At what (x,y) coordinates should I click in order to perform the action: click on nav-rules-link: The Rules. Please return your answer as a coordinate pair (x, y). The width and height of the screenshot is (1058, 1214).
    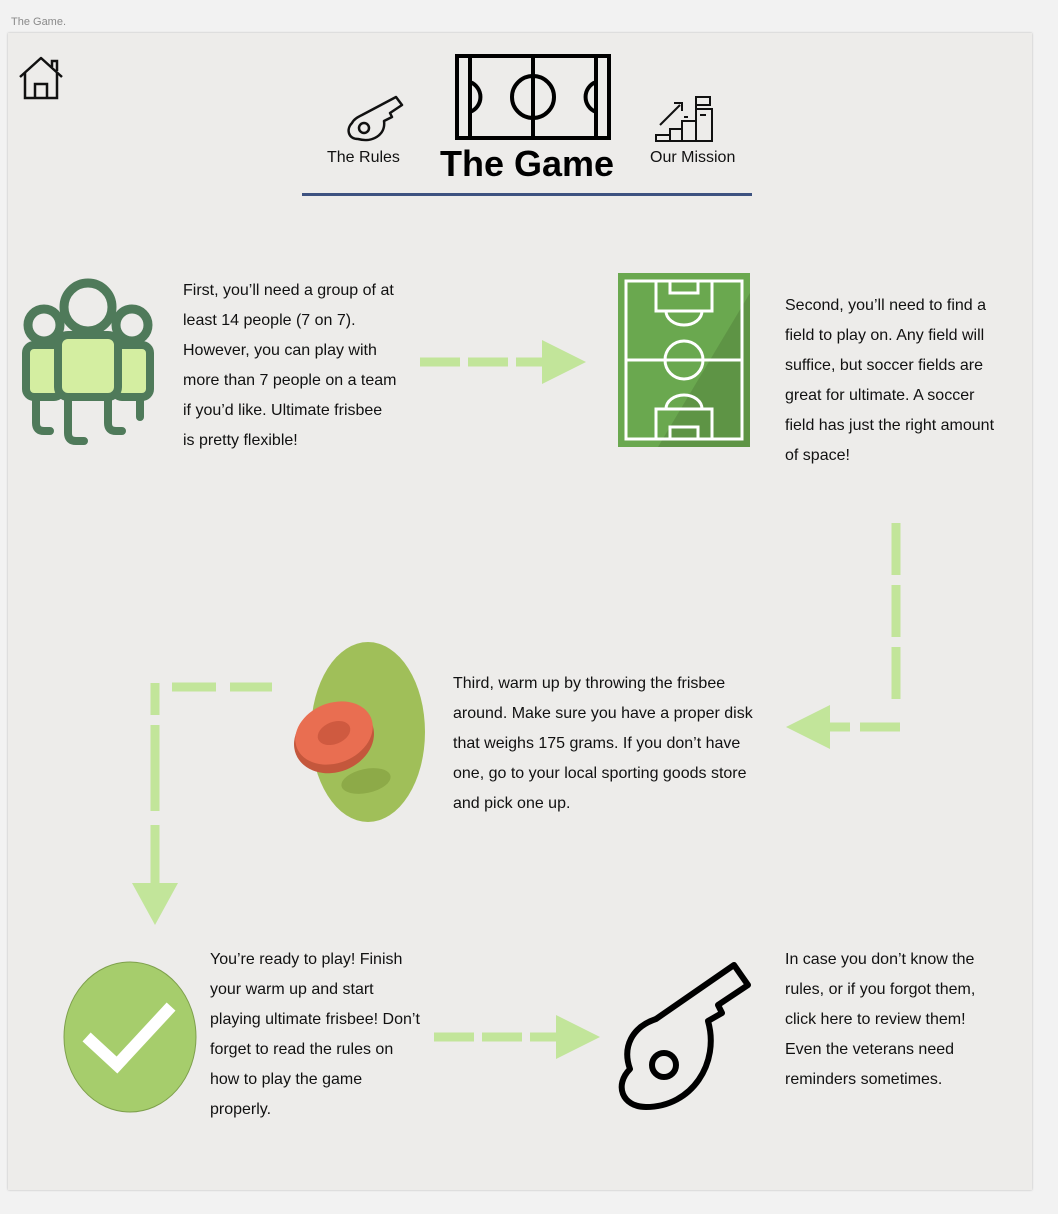
    Looking at the image, I should click on (363, 157).